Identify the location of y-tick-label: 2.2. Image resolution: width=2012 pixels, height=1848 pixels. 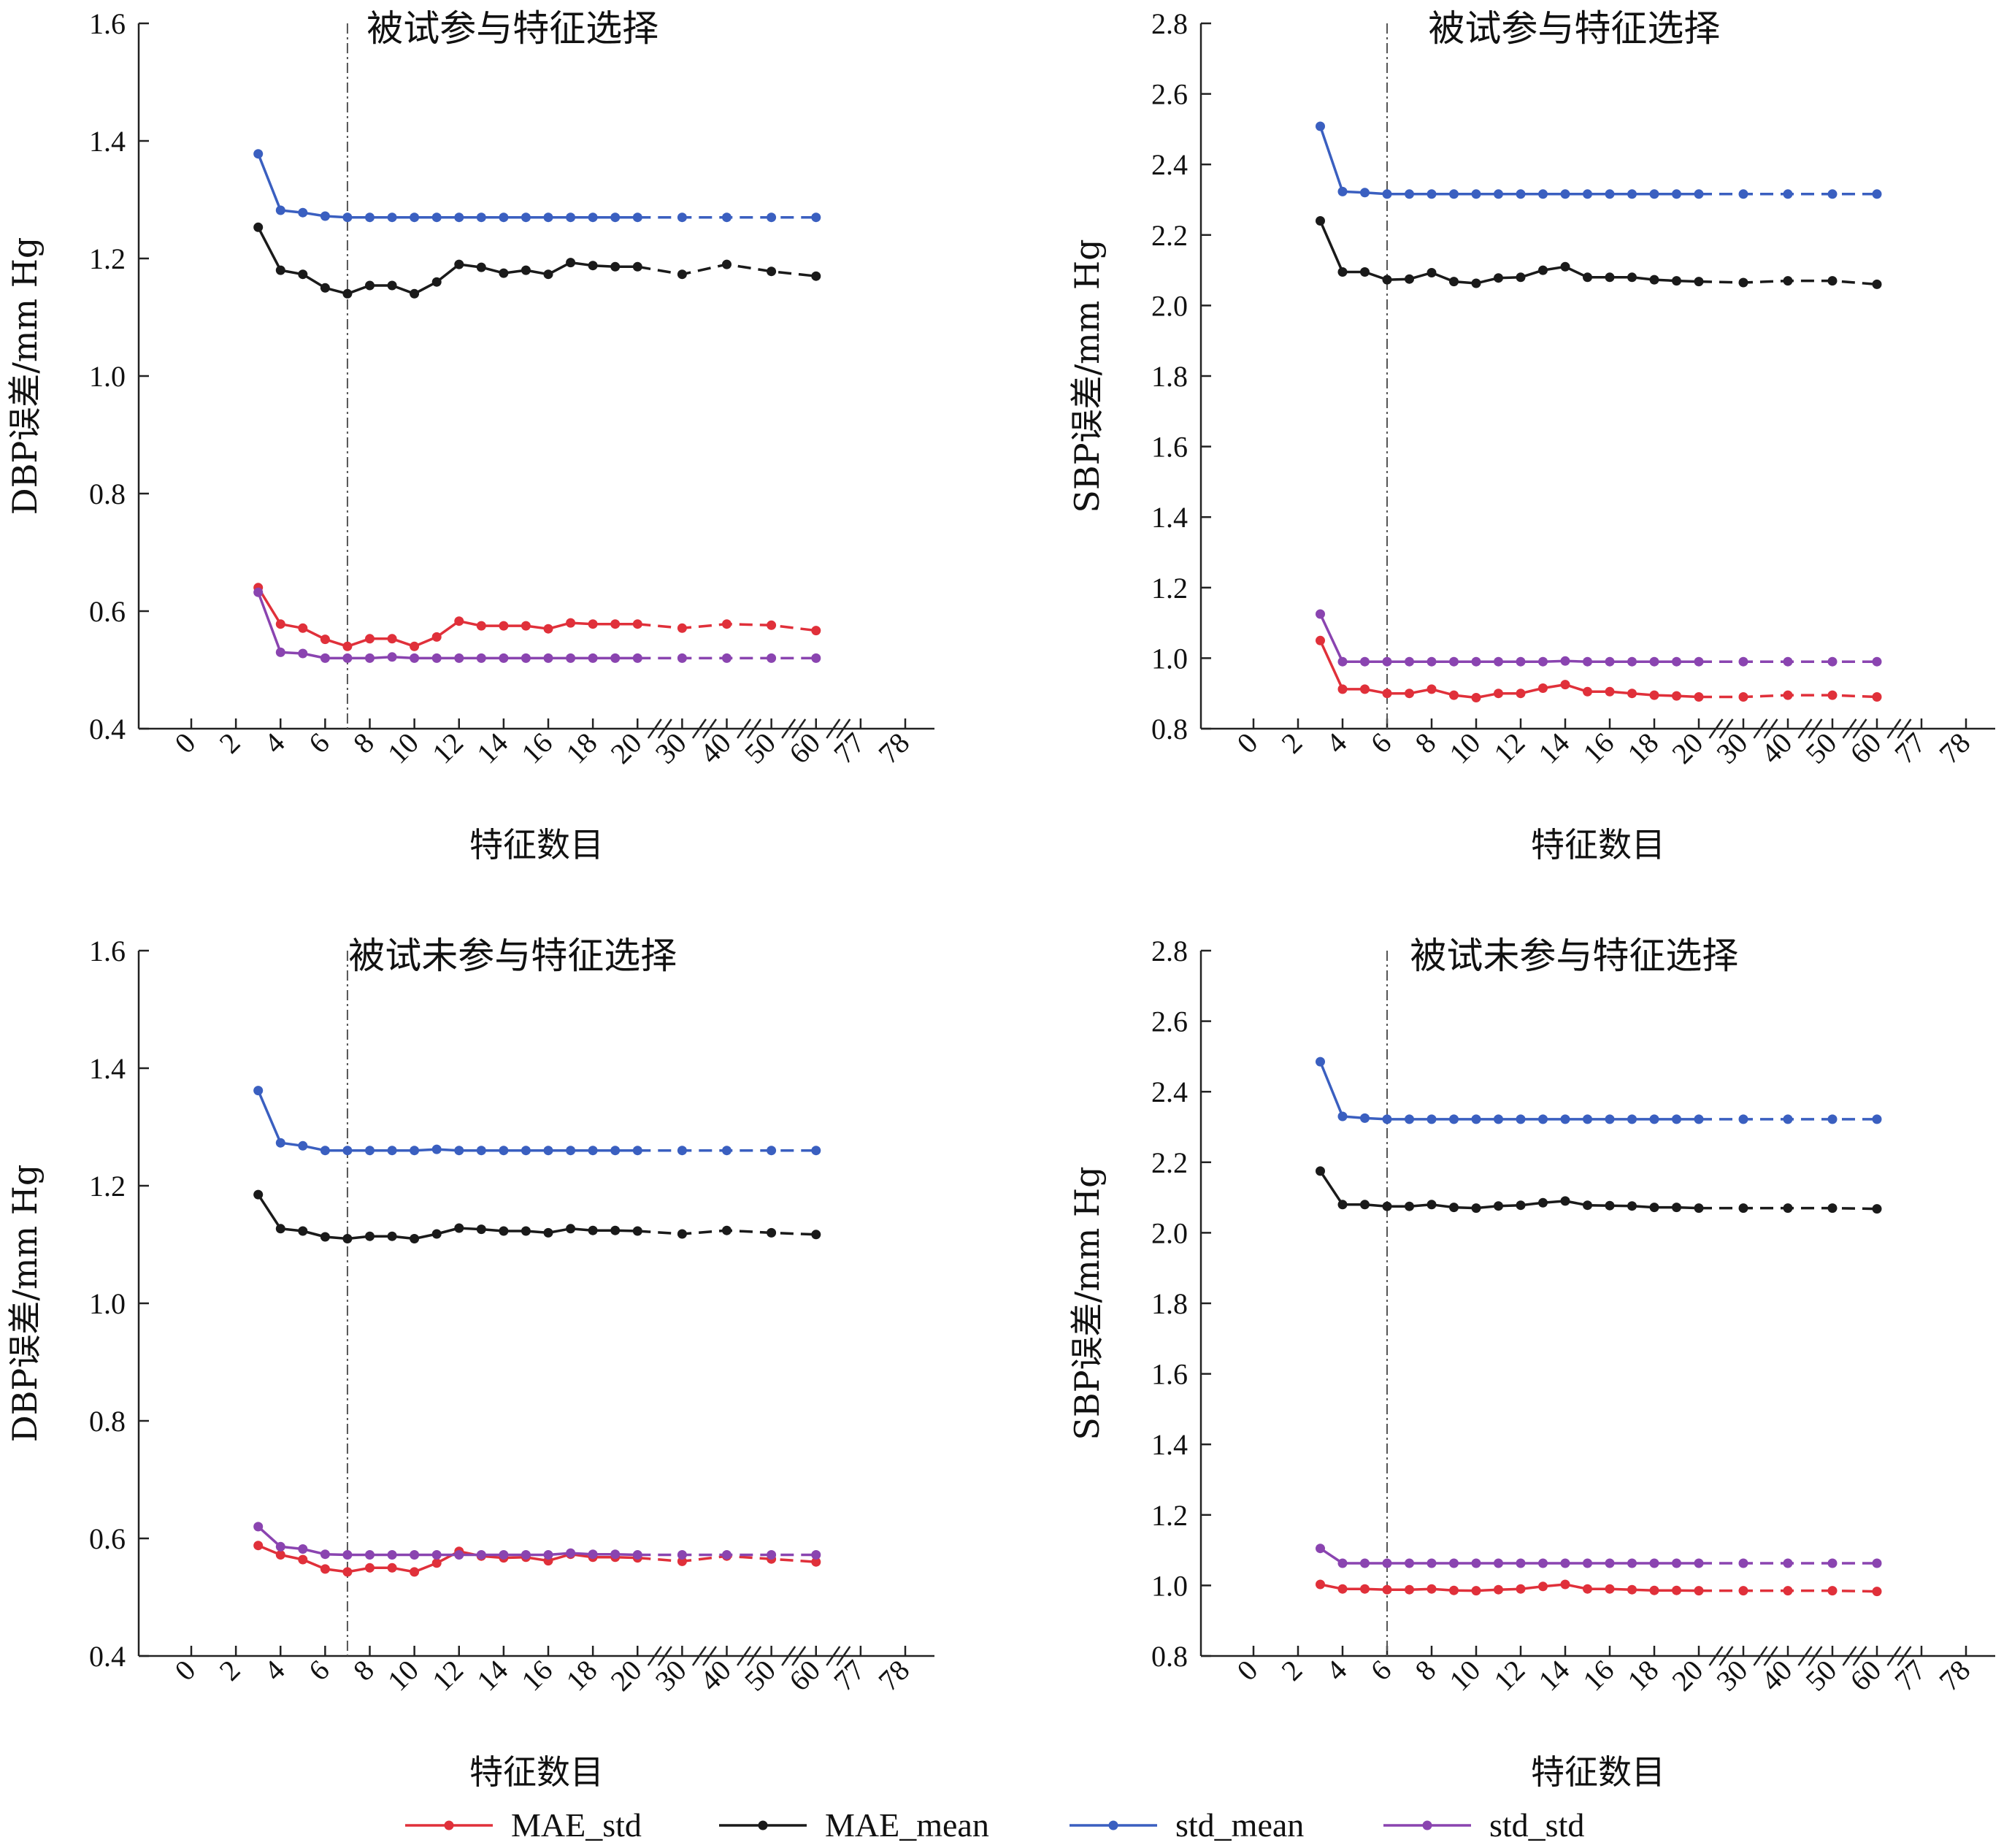
(1169, 1162).